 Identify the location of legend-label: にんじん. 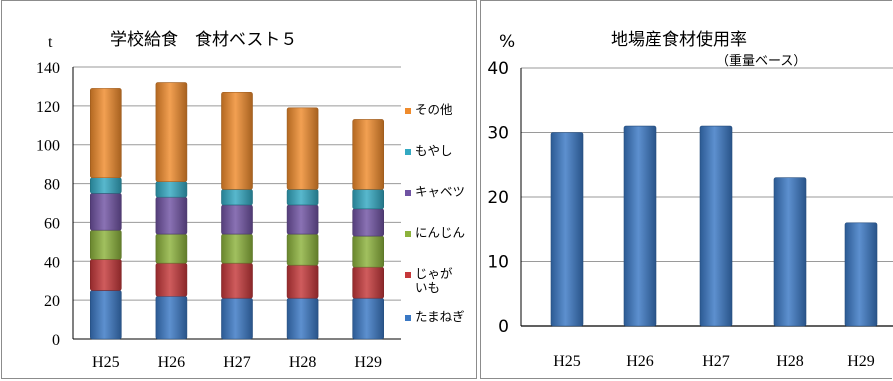
(440, 232).